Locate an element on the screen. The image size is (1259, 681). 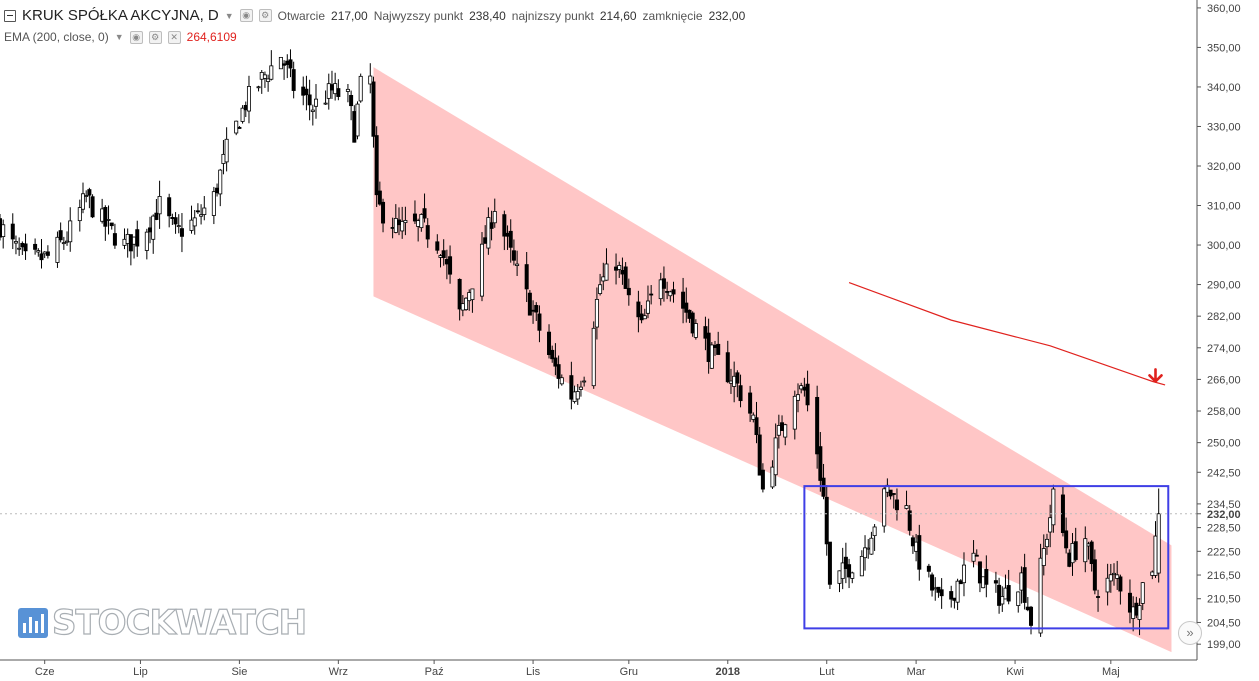
close-label: zamknięcie is located at coordinates (672, 15).